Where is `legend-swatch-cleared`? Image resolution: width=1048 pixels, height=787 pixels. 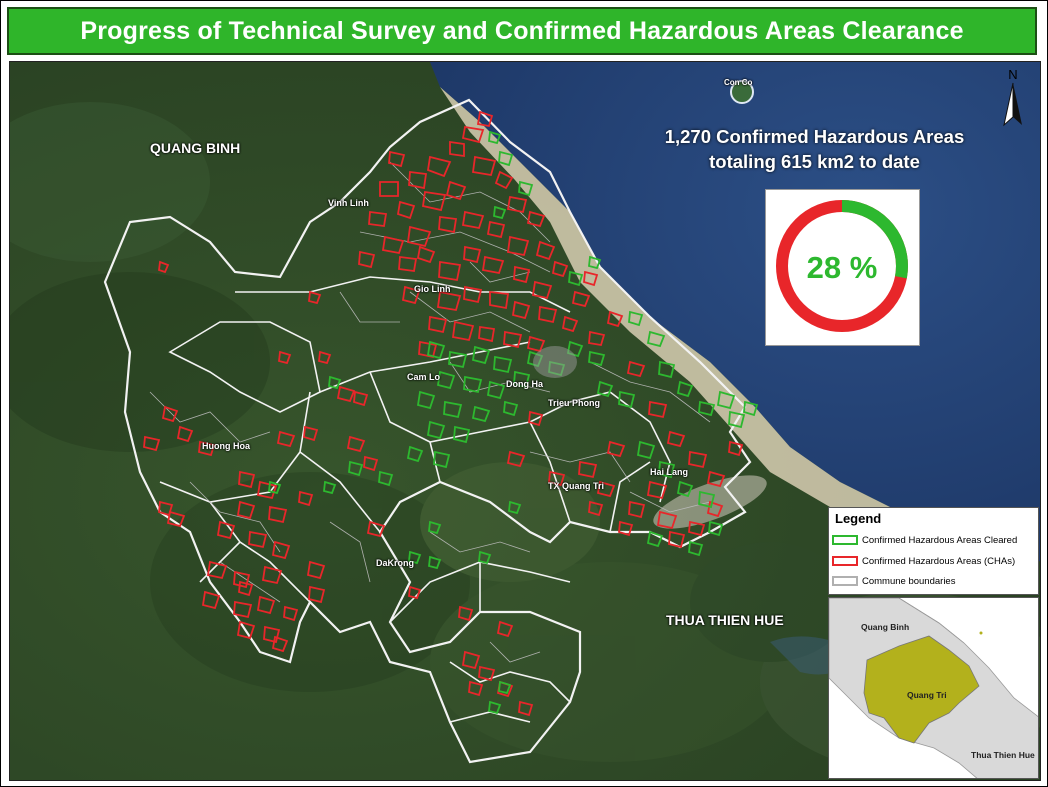 legend-swatch-cleared is located at coordinates (845, 540).